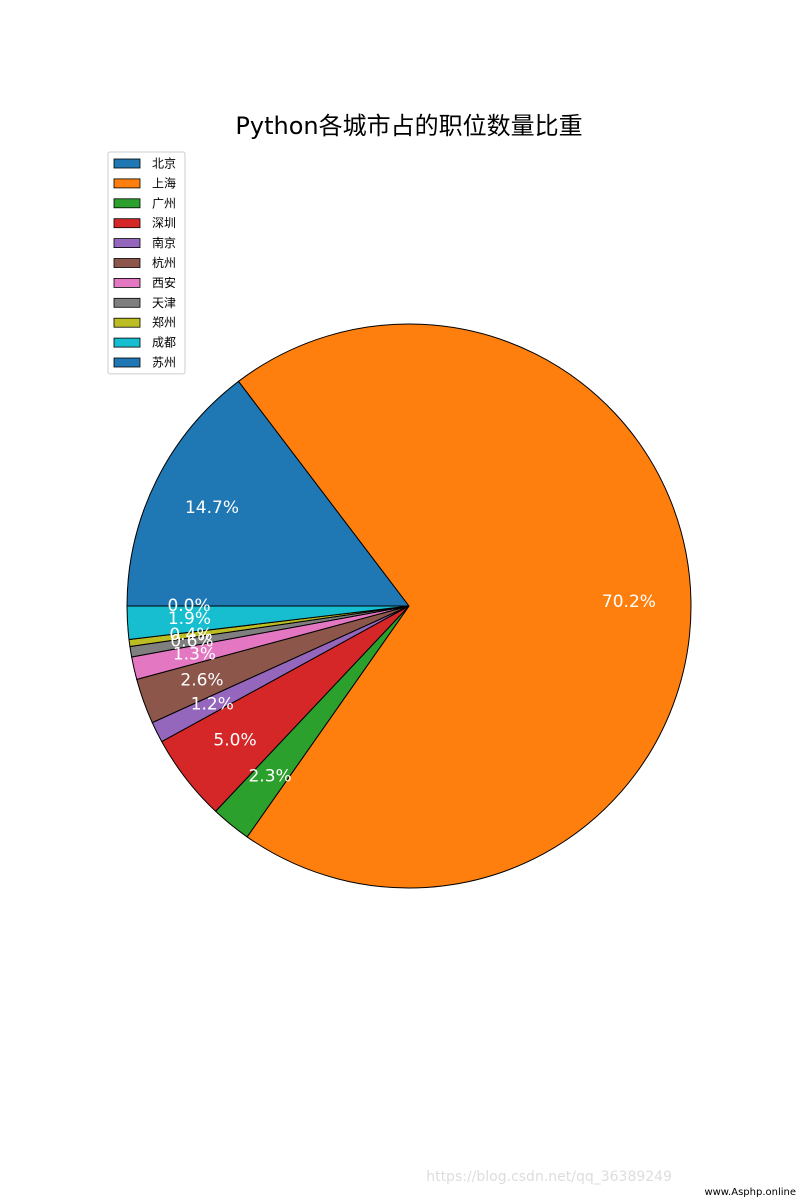 This screenshot has height=1204, width=800. Describe the element at coordinates (188, 606) in the screenshot. I see `slice-label: 0.0%` at that location.